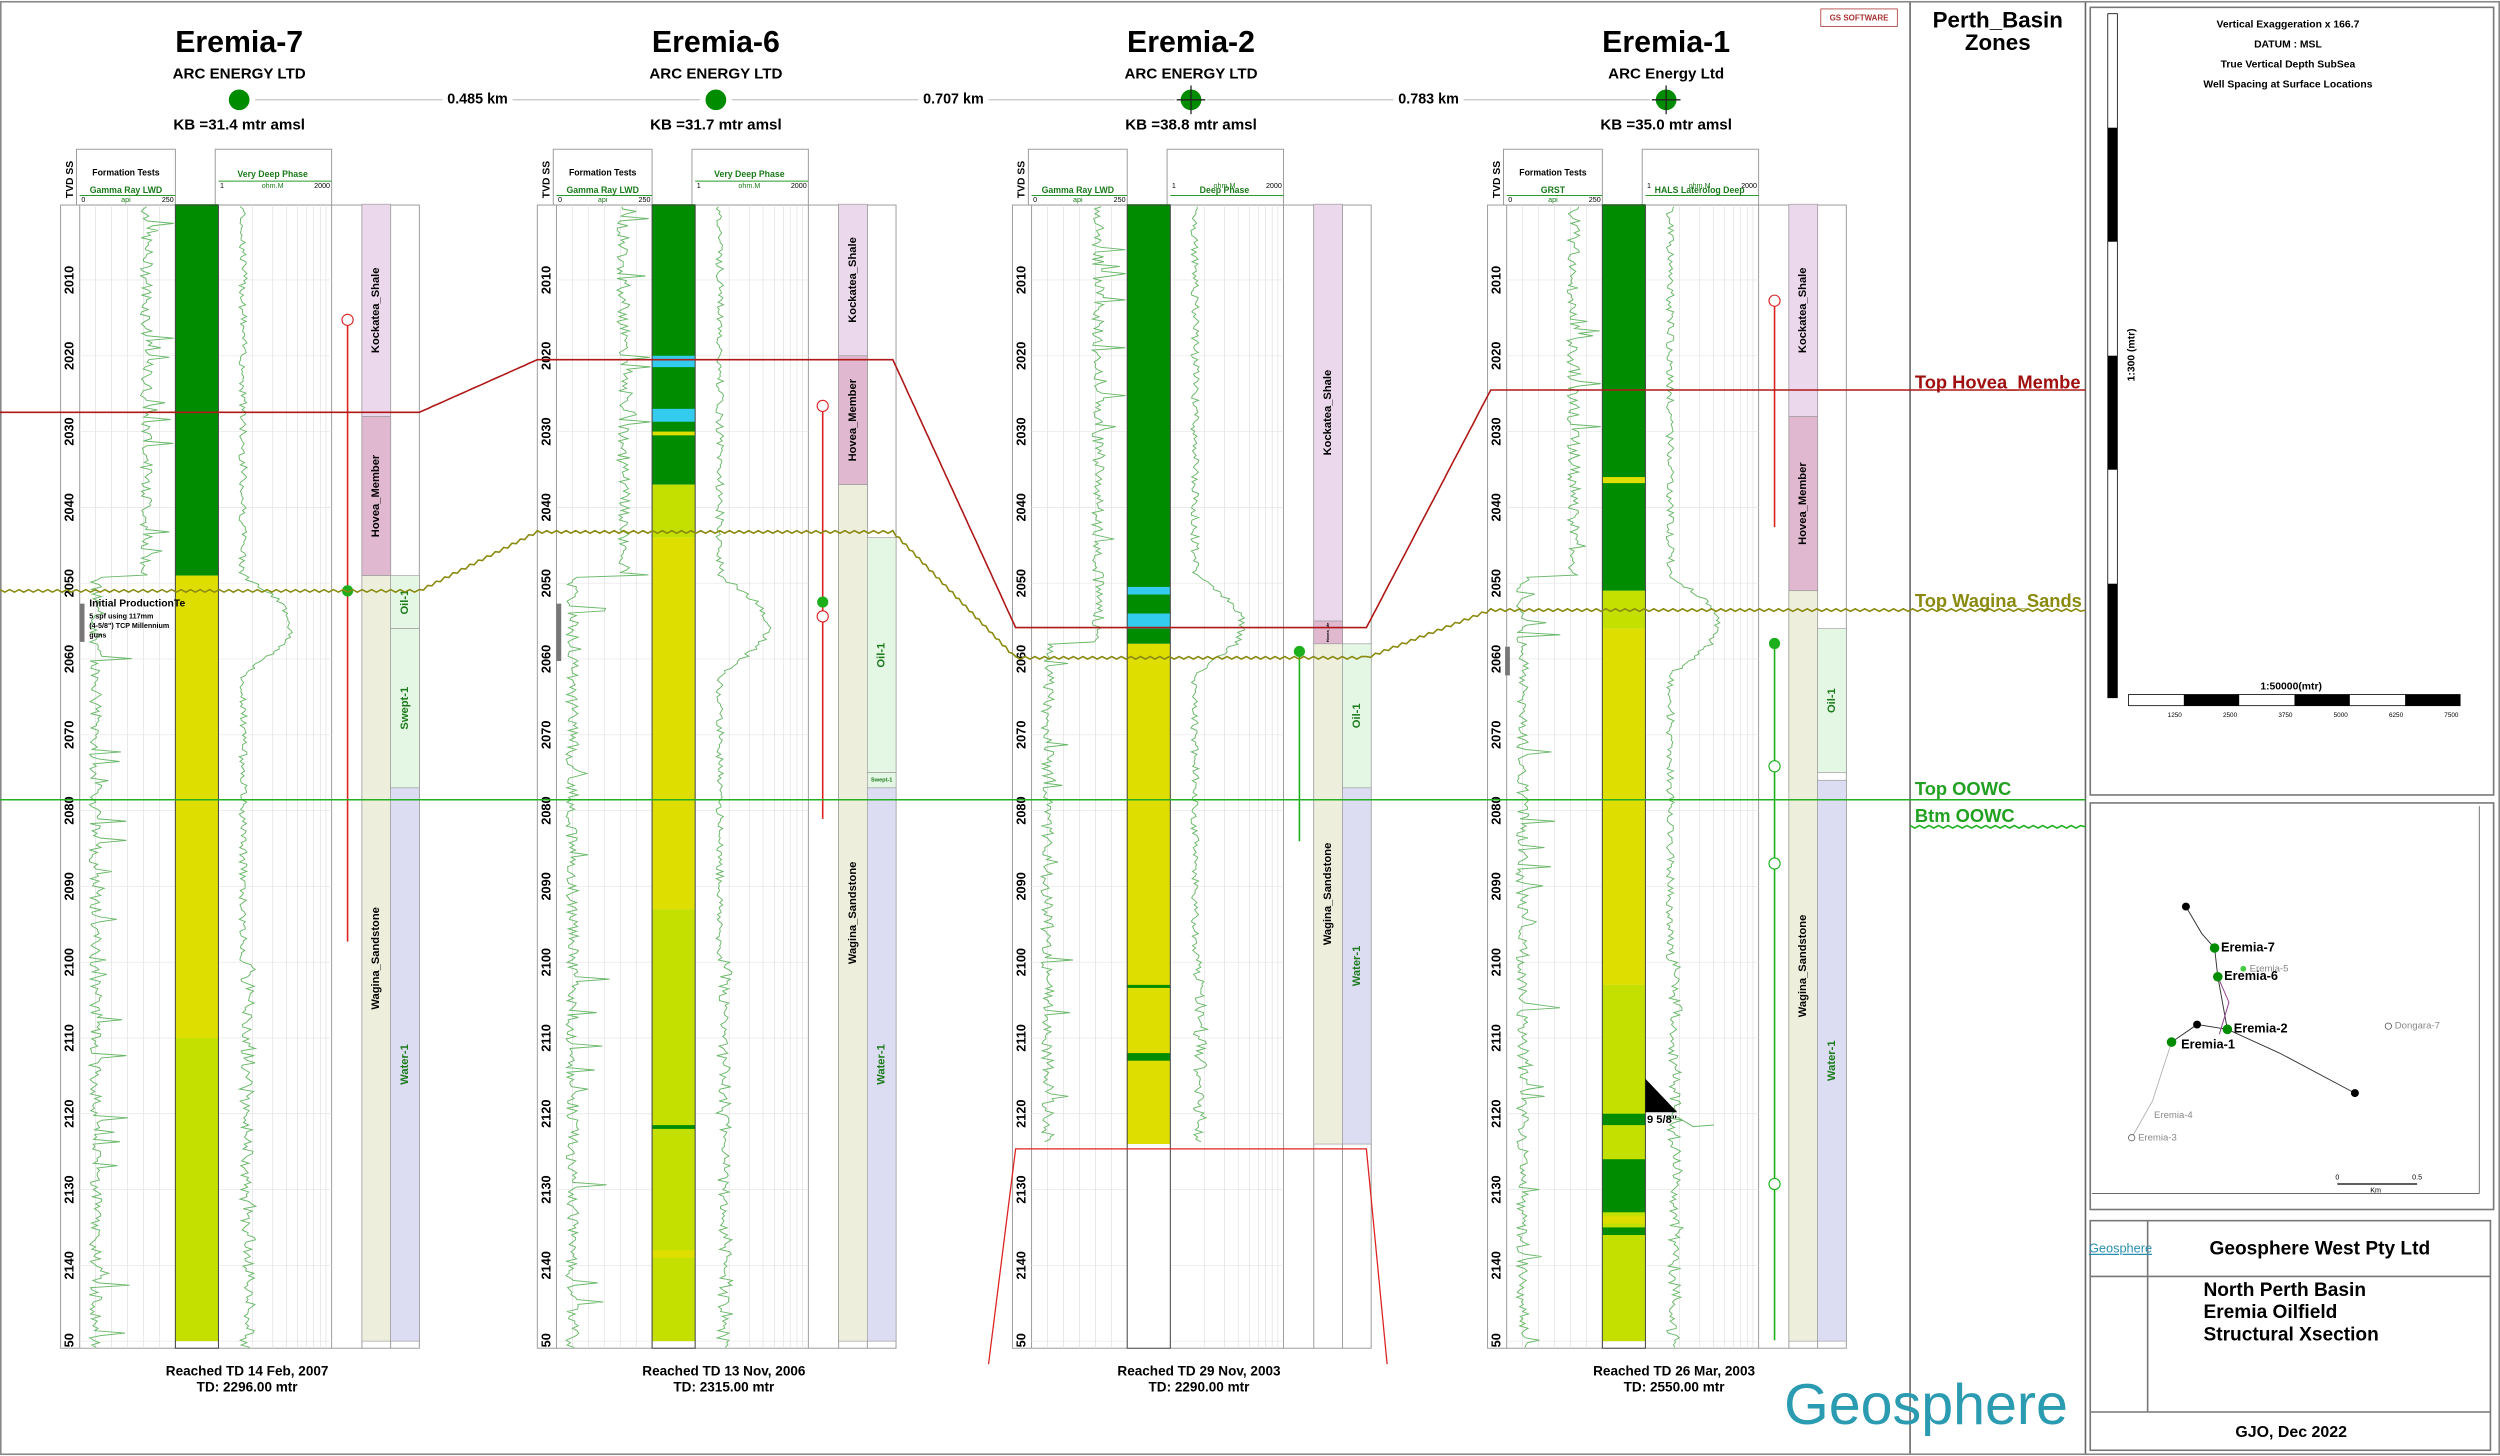  Describe the element at coordinates (715, 73) in the screenshot. I see `well-company: ARC ENERGY LTD` at that location.